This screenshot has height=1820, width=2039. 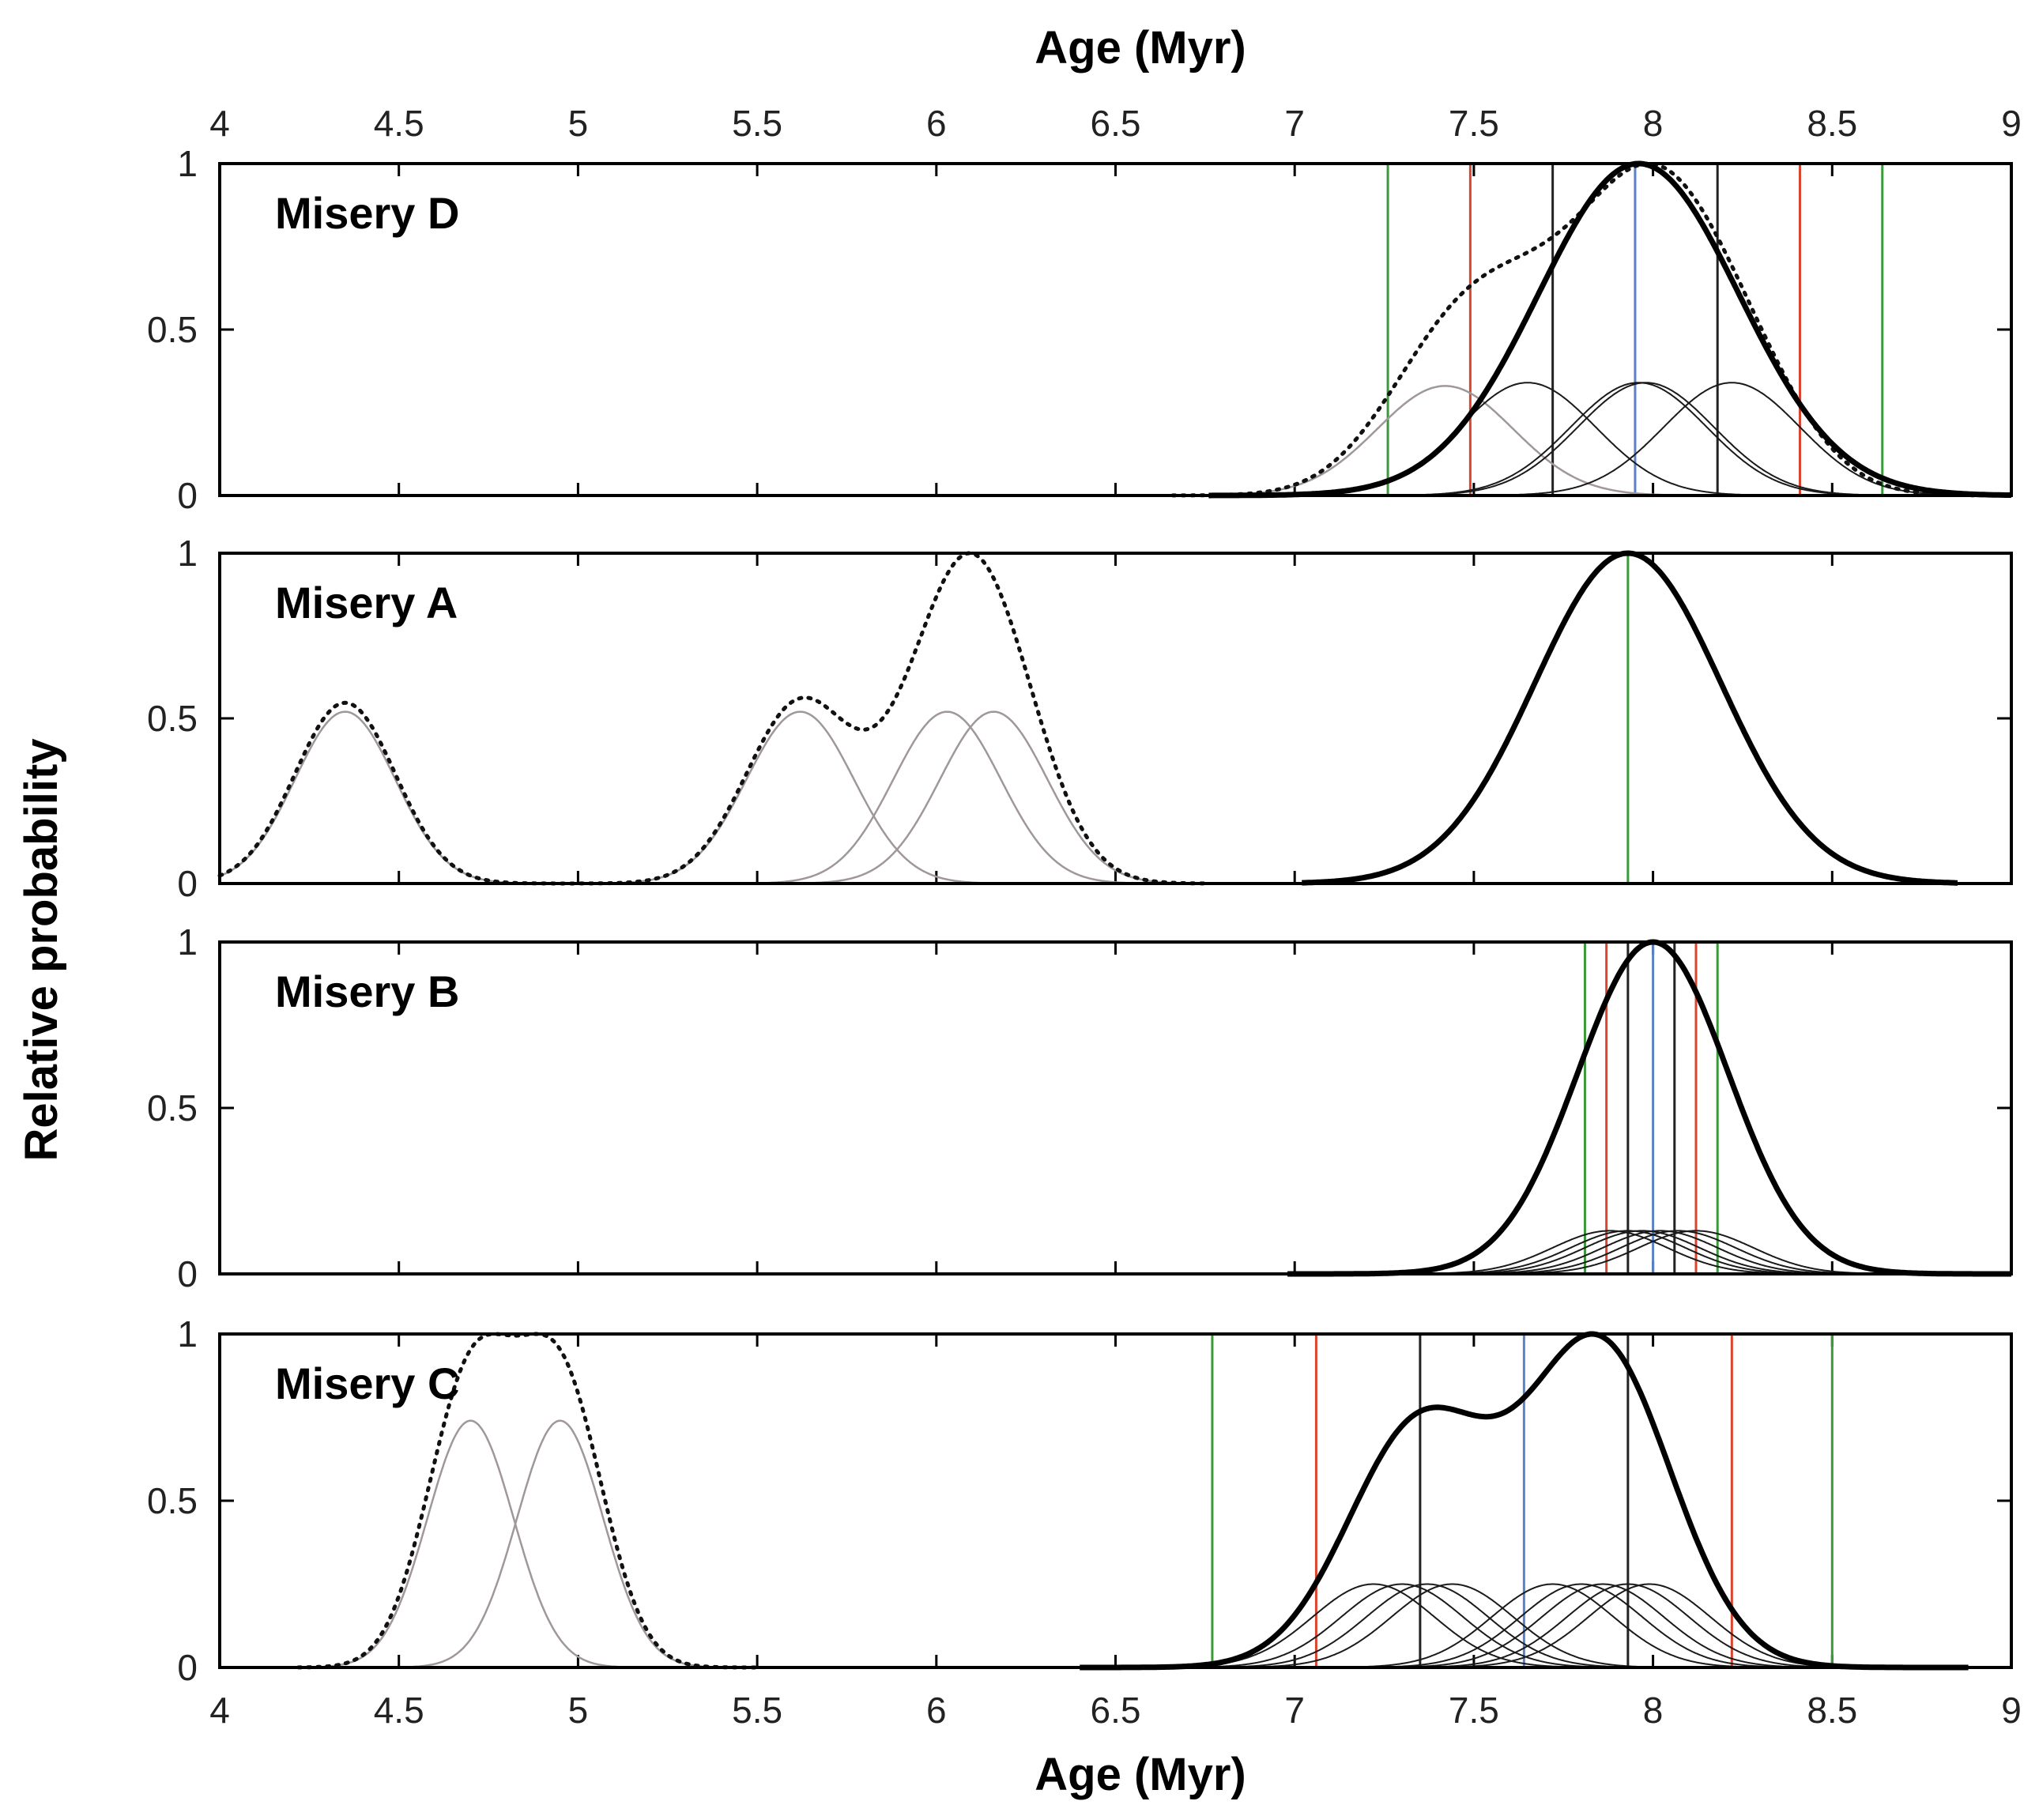 What do you see at coordinates (757, 1710) in the screenshot?
I see `bottom-x-tick-label: 5.5` at bounding box center [757, 1710].